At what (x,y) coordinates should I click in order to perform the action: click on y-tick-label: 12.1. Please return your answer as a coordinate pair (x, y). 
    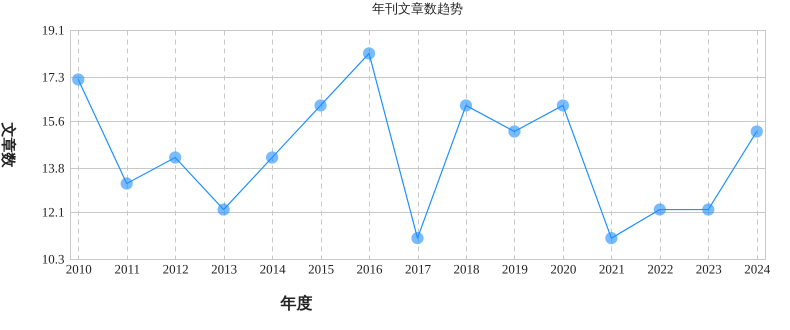
    Looking at the image, I should click on (53, 212).